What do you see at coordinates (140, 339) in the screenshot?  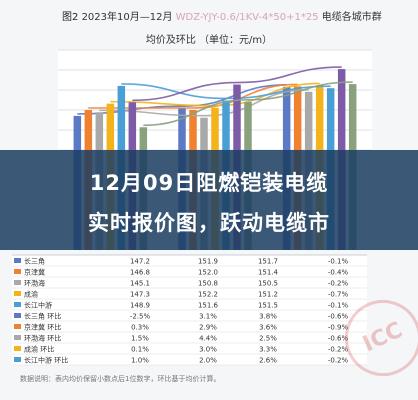 I see `table-cell: 1.5%` at bounding box center [140, 339].